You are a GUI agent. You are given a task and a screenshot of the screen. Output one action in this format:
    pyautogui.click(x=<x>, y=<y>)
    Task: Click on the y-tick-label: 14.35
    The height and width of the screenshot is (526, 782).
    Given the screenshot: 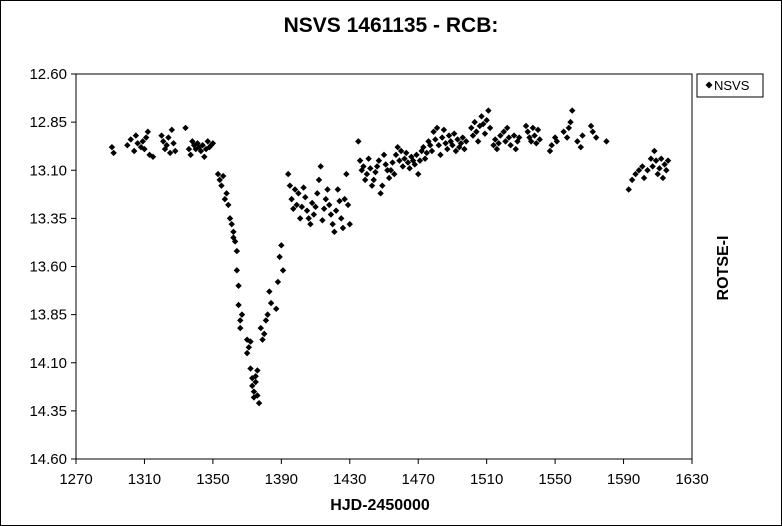 What is the action you would take?
    pyautogui.click(x=48, y=411)
    